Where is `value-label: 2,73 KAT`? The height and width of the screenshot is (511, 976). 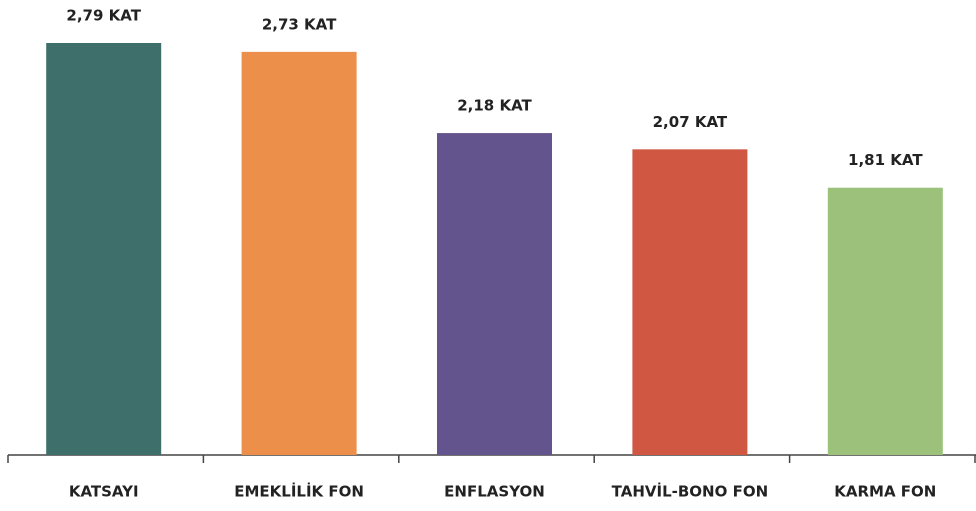
value-label: 2,73 KAT is located at coordinates (299, 24).